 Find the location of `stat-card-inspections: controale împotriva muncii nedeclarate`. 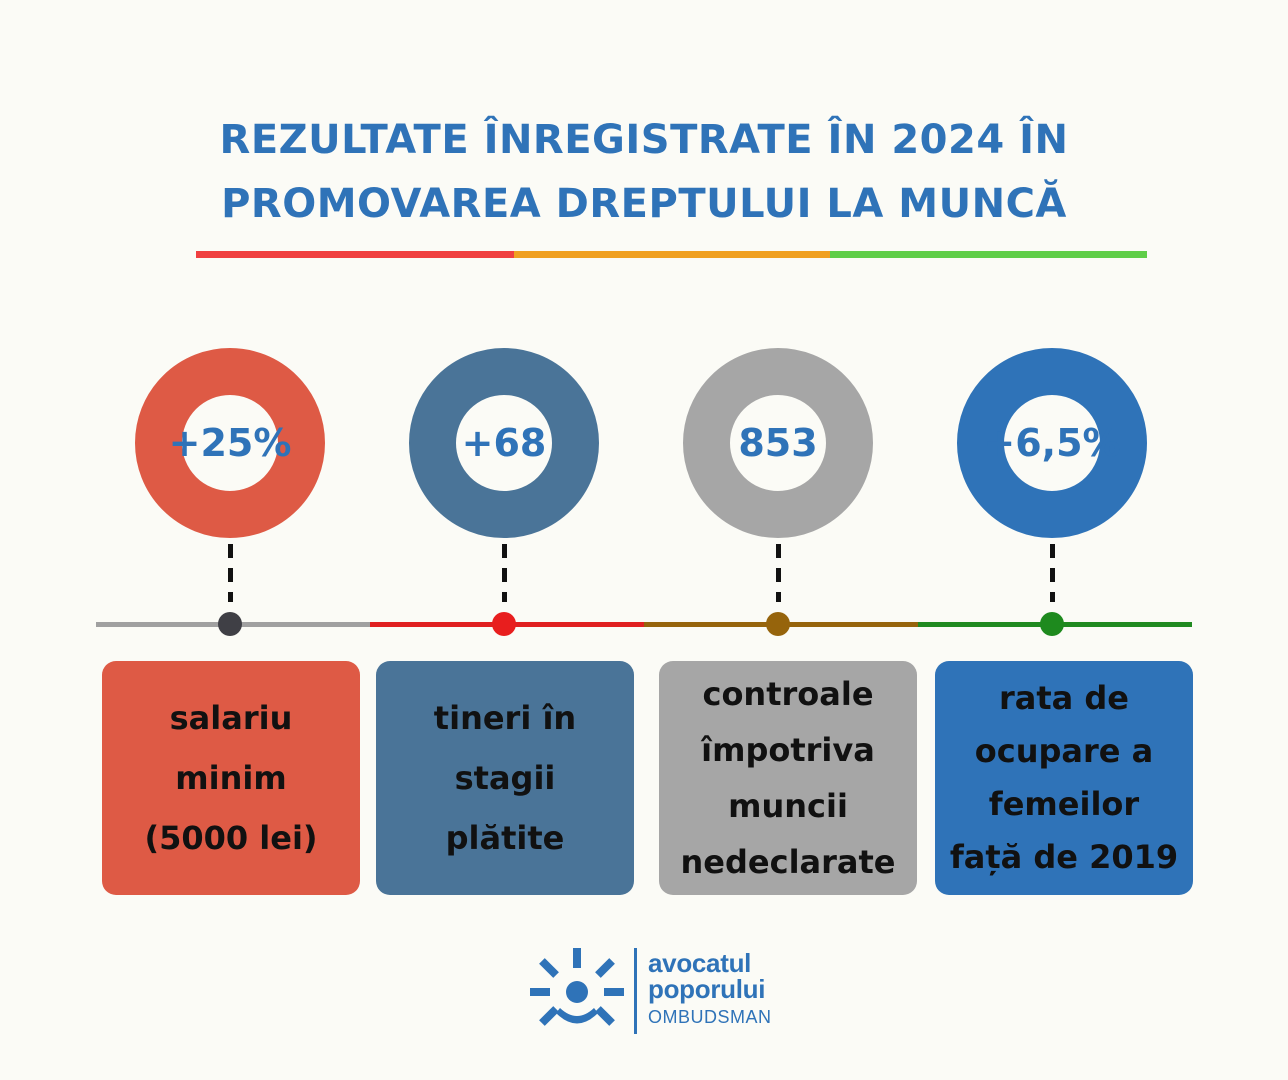

stat-card-inspections: controale împotriva muncii nedeclarate is located at coordinates (788, 778).